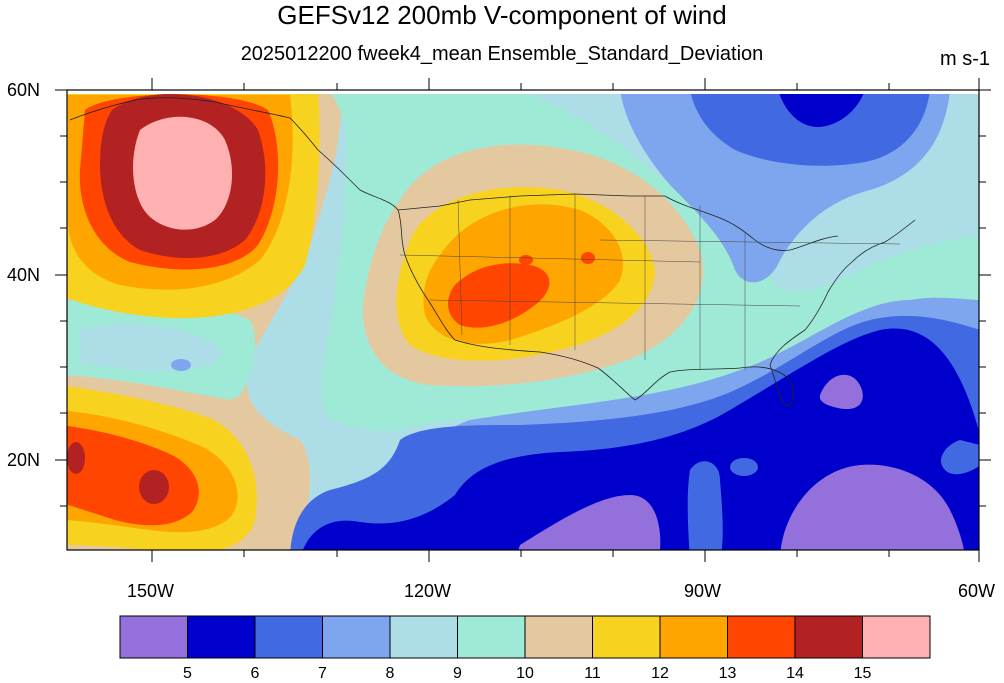  I want to click on colorbar-tick-label: 11, so click(592, 673).